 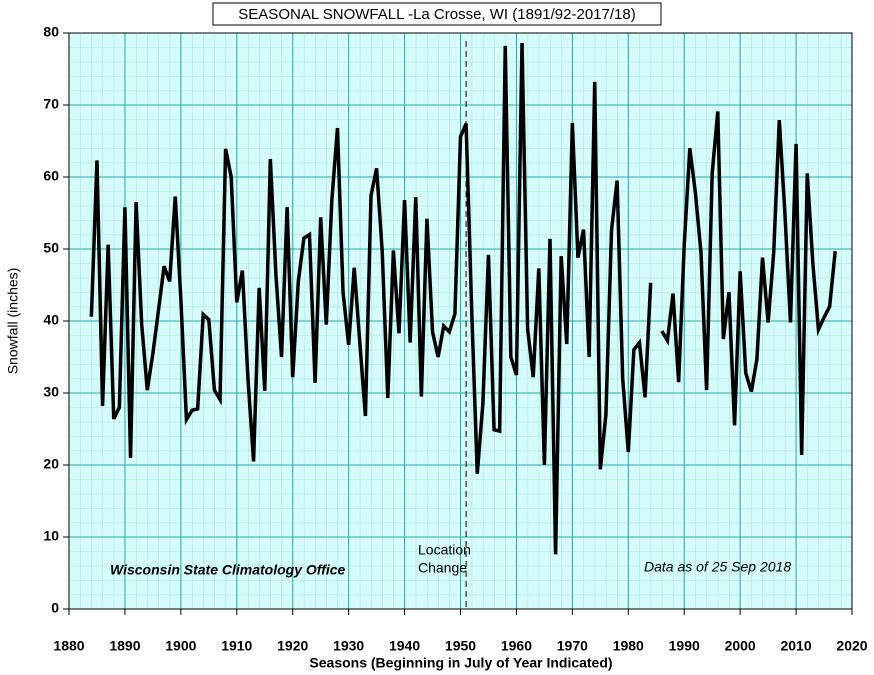 What do you see at coordinates (13, 321) in the screenshot?
I see `y-axis-label: Snowfall (inches)` at bounding box center [13, 321].